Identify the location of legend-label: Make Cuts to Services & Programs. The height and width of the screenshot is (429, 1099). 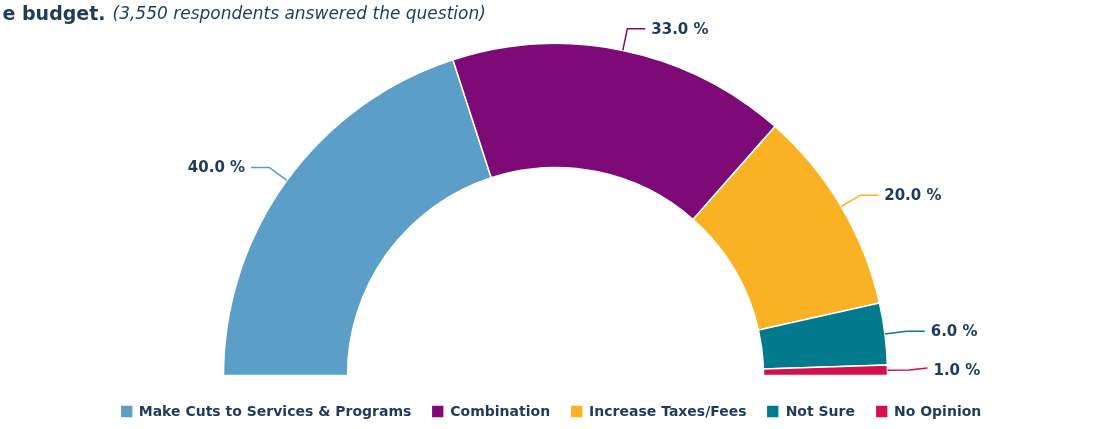
(275, 411).